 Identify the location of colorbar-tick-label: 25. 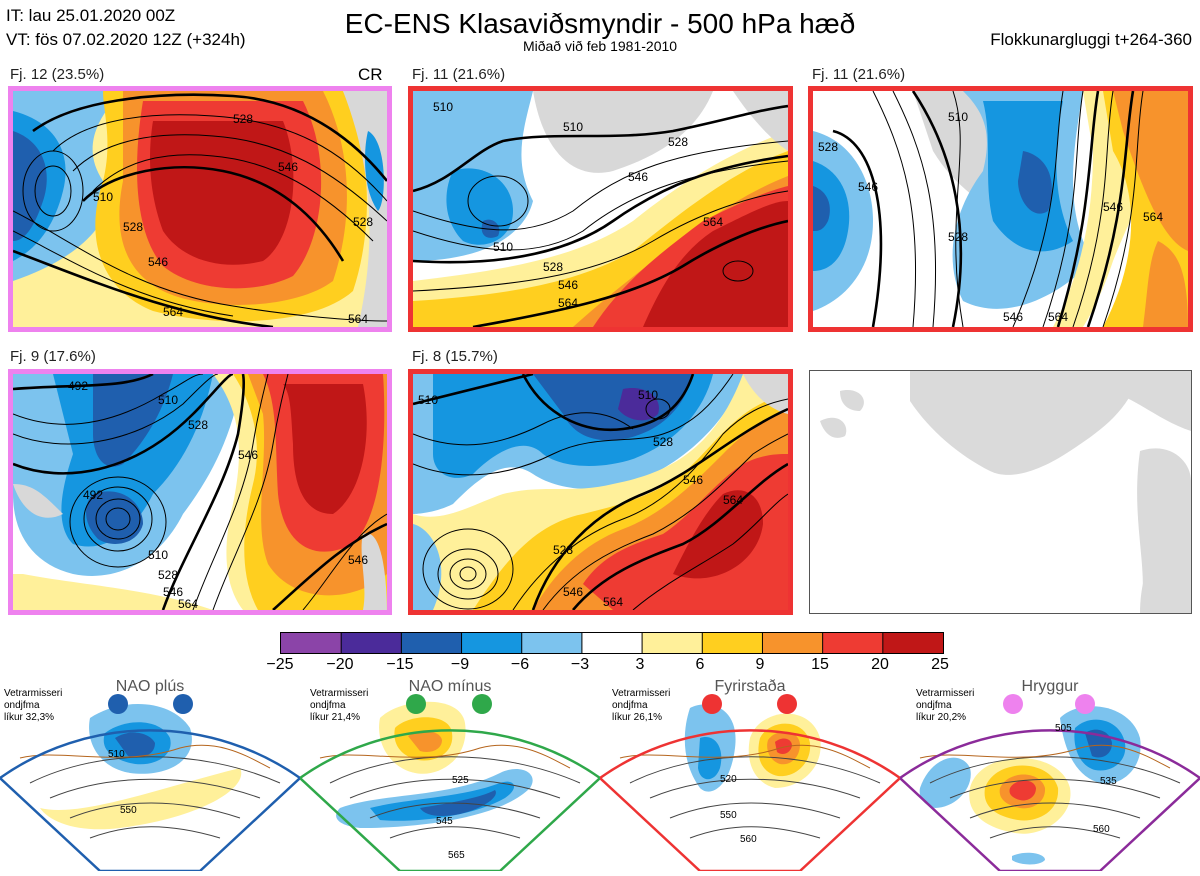
(940, 664).